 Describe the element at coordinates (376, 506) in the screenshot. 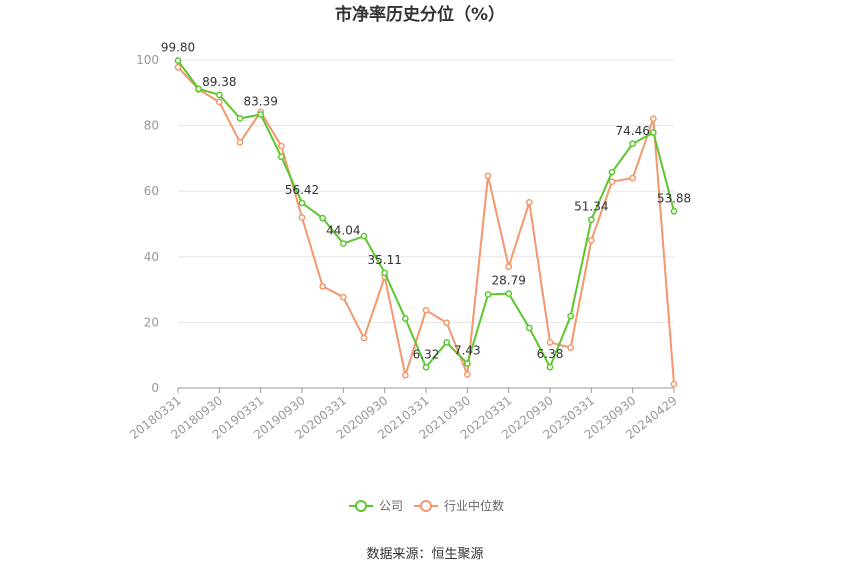

I see `legend-item: 公司` at that location.